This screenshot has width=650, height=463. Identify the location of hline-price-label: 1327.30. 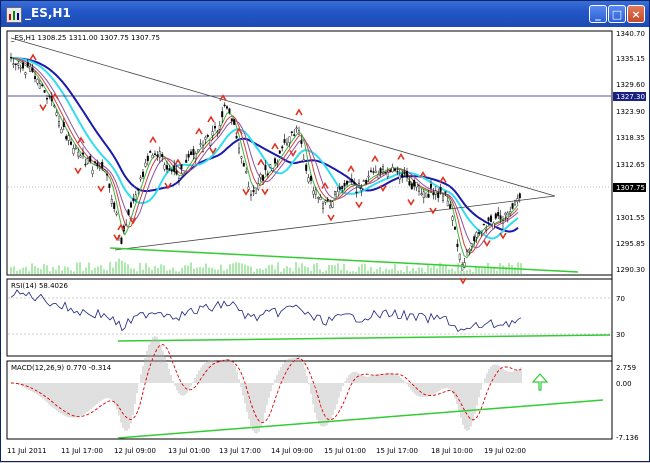
(630, 97).